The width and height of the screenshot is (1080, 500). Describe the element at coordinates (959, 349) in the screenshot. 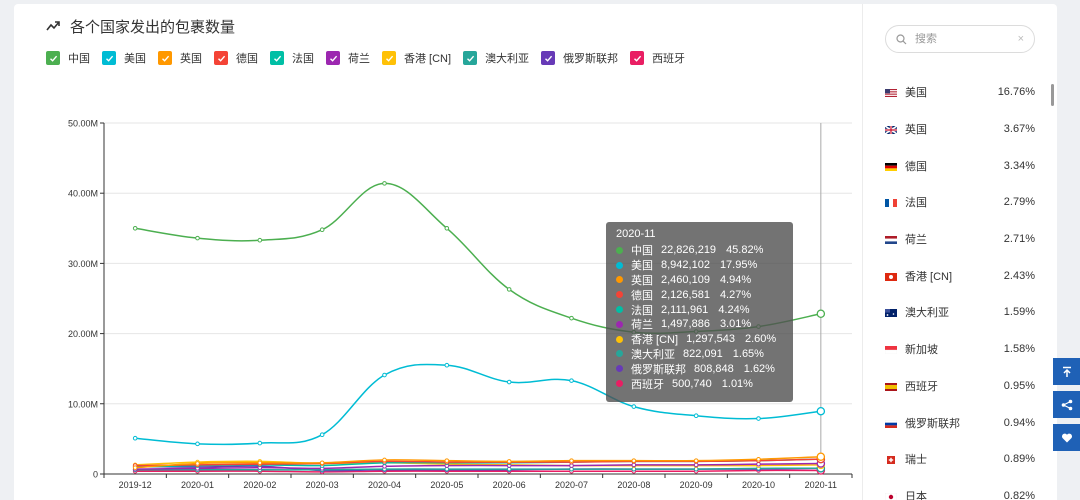

I see `country-row: 新加坡 1.58%` at that location.